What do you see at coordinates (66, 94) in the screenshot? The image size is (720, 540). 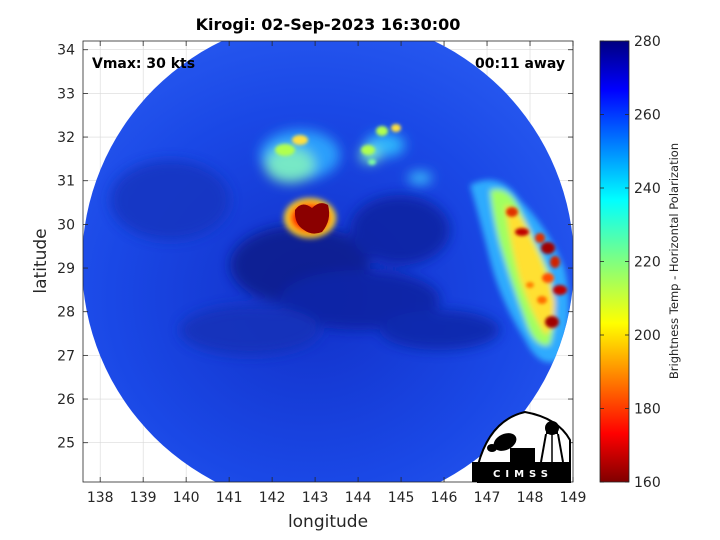 I see `y-tick-label: 33` at bounding box center [66, 94].